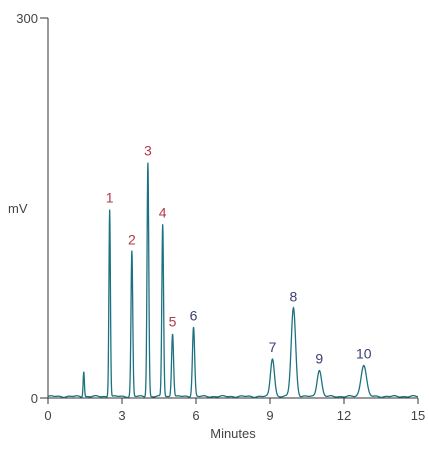 The width and height of the screenshot is (429, 466). What do you see at coordinates (273, 347) in the screenshot?
I see `peak-label: 7` at bounding box center [273, 347].